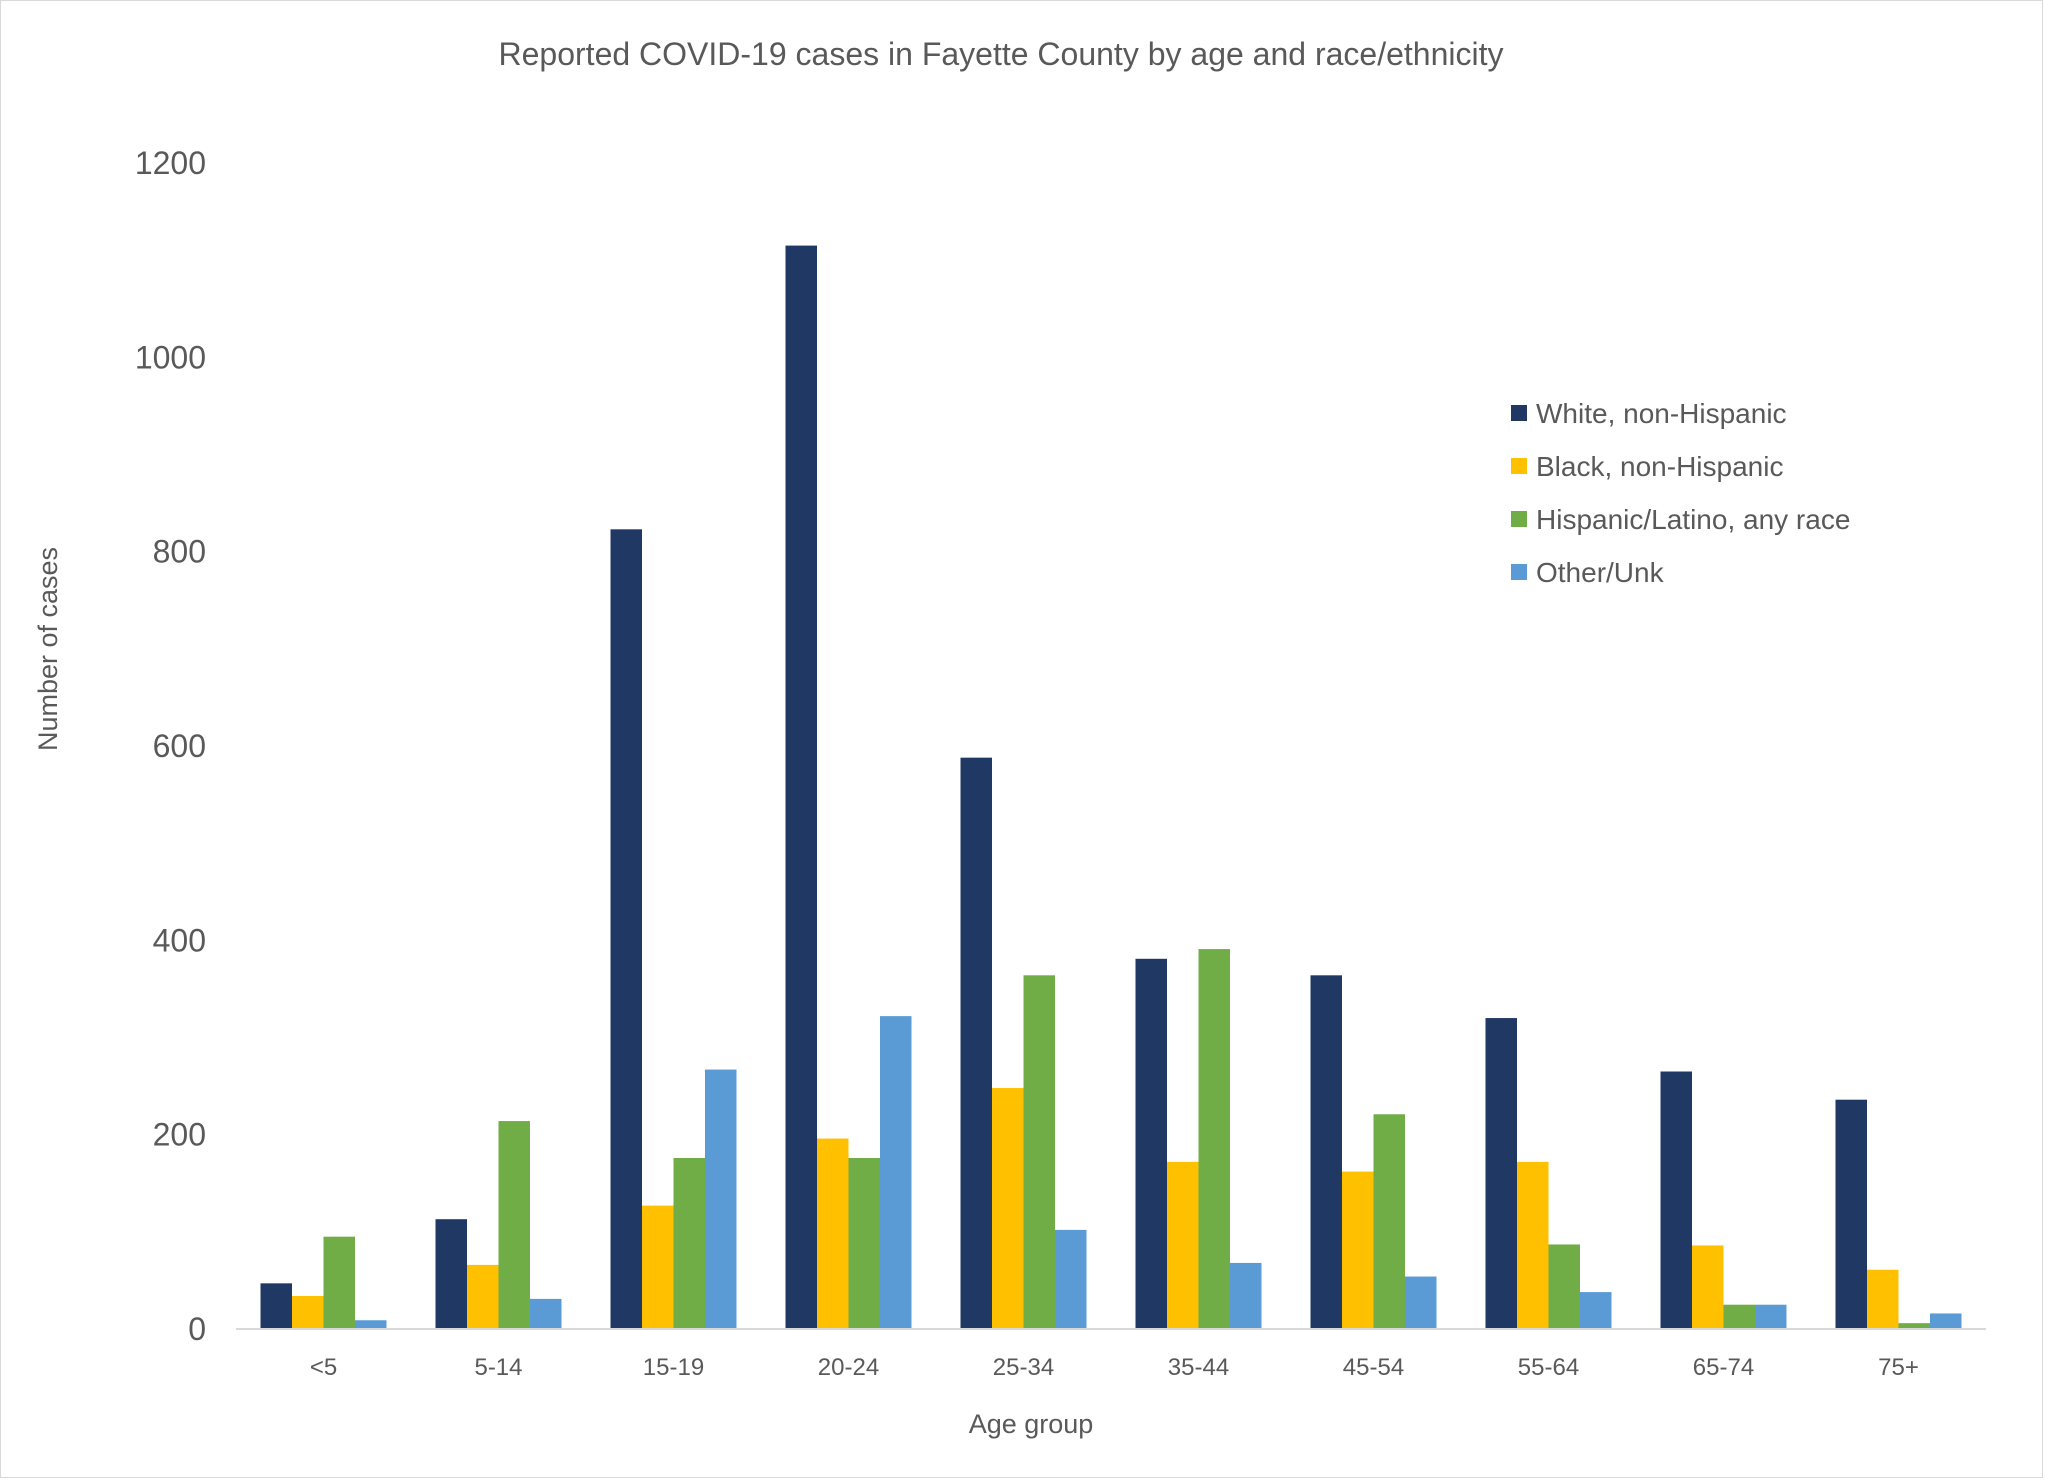  Describe the element at coordinates (1898, 1367) in the screenshot. I see `x-tick-label: 75+` at that location.